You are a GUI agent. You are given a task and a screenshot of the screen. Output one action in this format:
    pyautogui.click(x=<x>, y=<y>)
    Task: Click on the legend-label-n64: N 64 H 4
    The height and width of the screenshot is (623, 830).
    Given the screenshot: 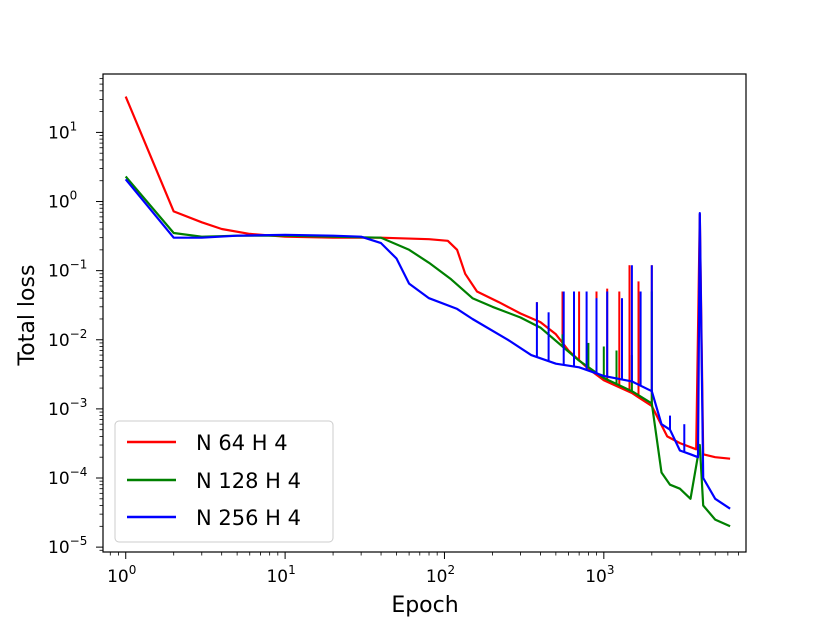 What is the action you would take?
    pyautogui.click(x=242, y=443)
    